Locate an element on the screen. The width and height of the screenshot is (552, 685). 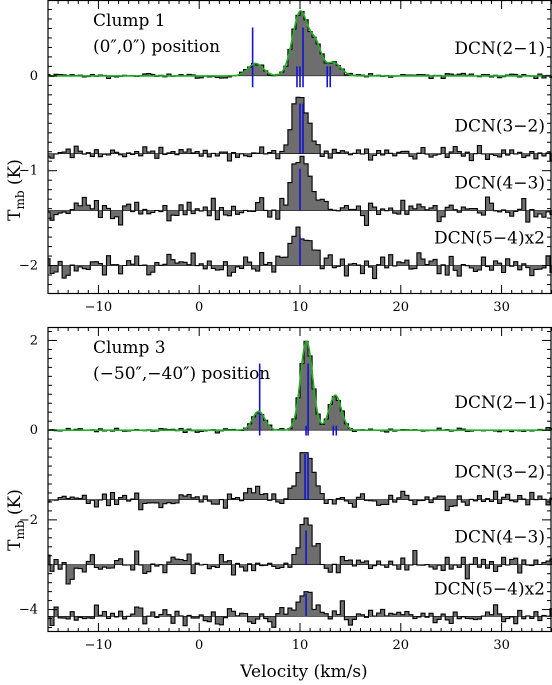
y-axis-title-bottom: Tmb (K) is located at coordinates (16, 520).